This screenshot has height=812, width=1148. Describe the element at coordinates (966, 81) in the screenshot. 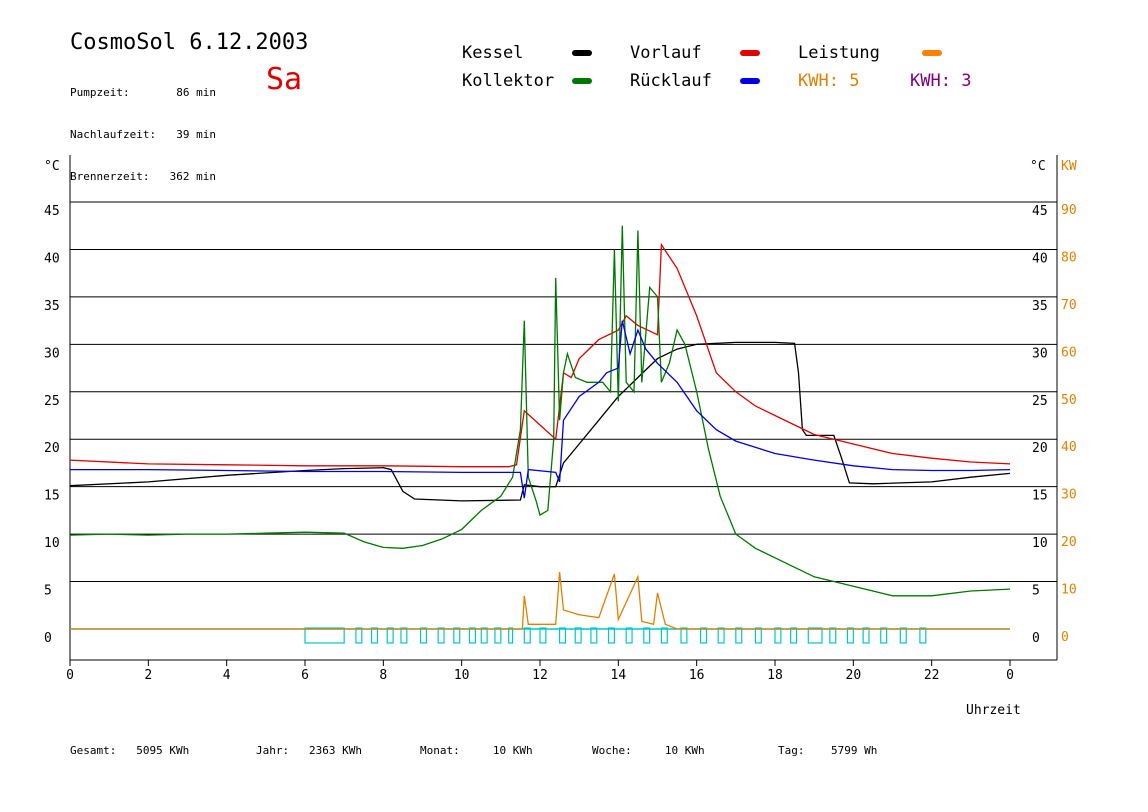

I see `kwh-value: 3` at that location.